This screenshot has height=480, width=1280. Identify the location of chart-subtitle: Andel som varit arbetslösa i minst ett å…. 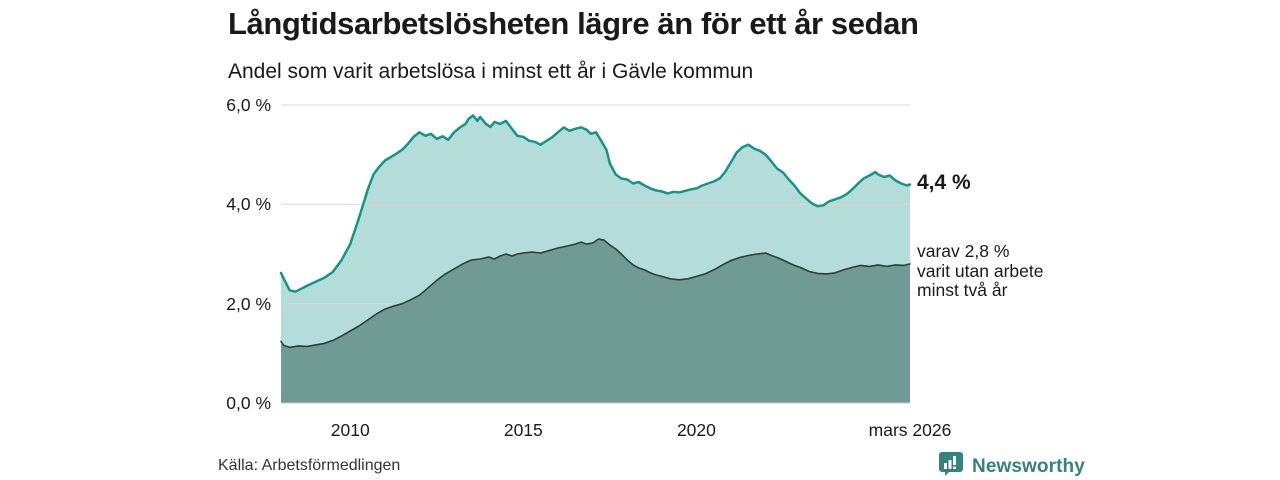
(491, 71).